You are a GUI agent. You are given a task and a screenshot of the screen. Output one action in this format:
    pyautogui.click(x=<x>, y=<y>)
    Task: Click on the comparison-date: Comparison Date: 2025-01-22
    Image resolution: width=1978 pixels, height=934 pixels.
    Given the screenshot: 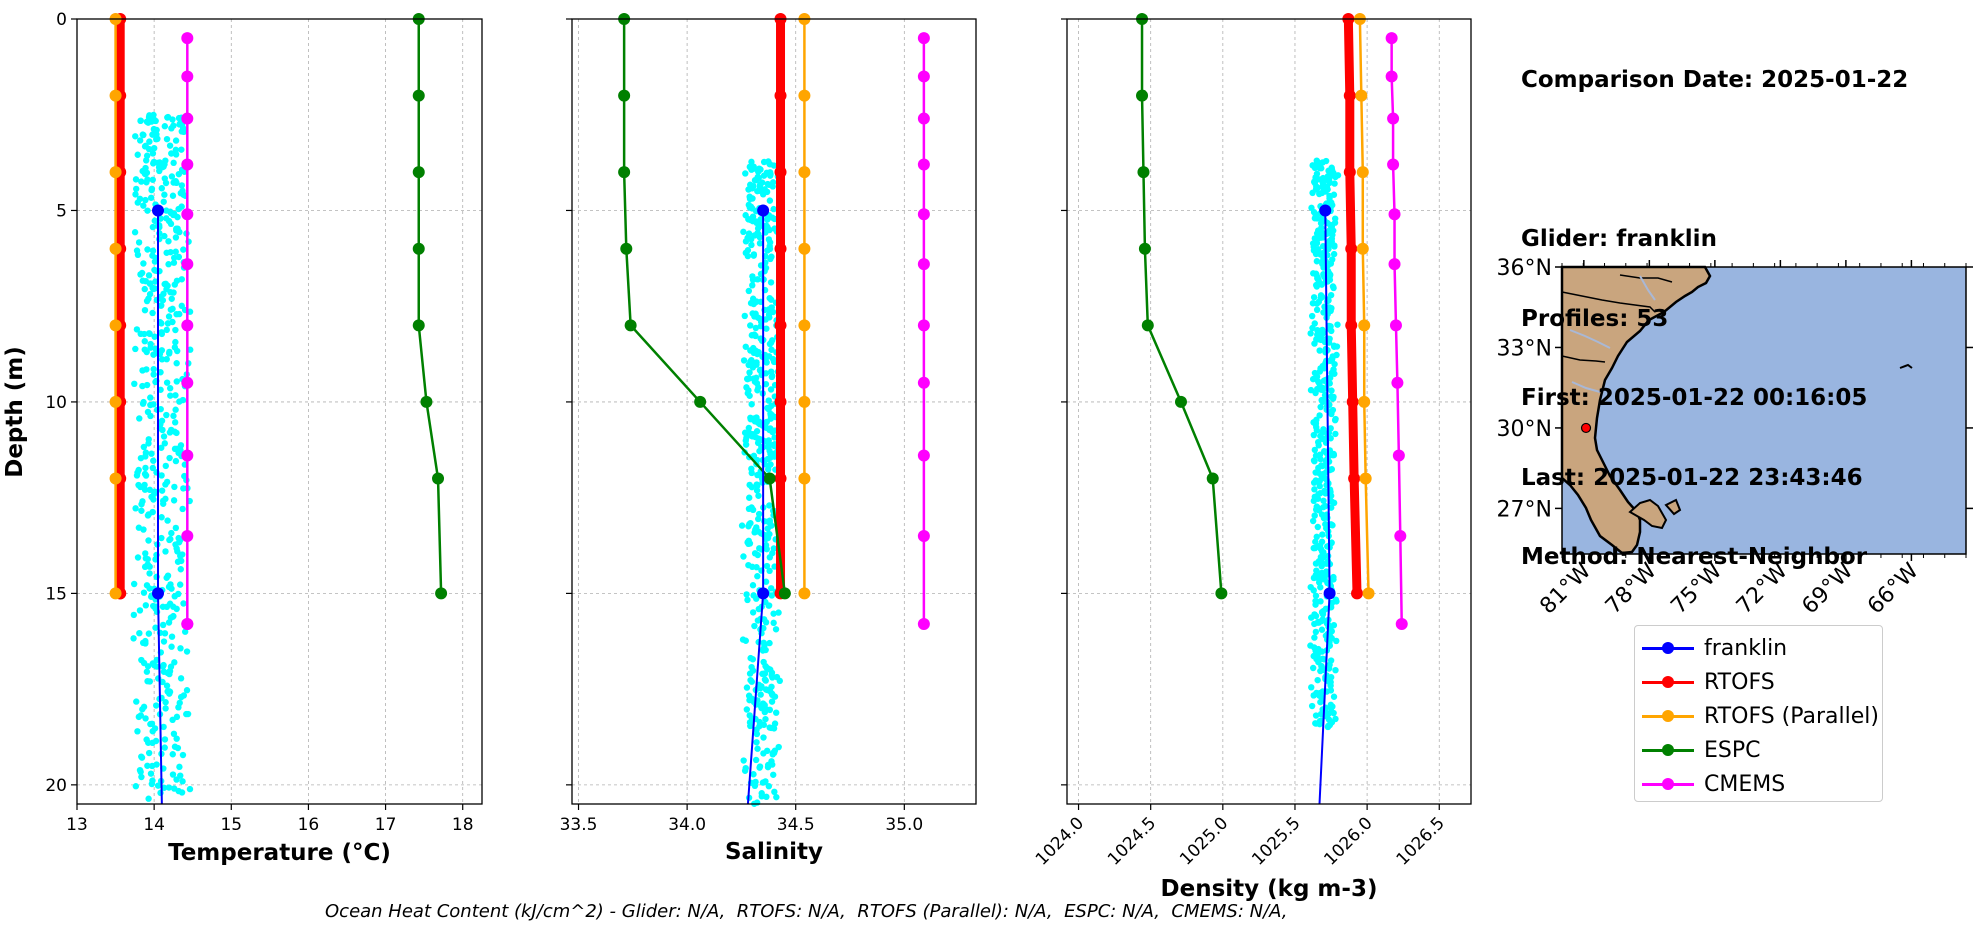 What is the action you would take?
    pyautogui.click(x=1715, y=80)
    